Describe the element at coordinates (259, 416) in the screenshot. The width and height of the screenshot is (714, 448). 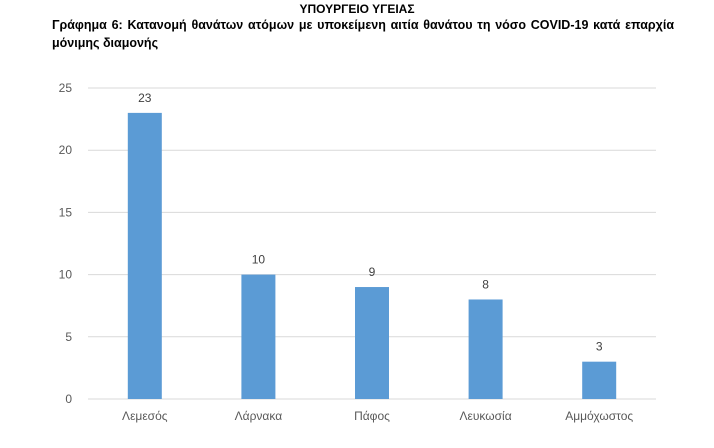
I see `x-tick-label: Λάρνακα` at that location.